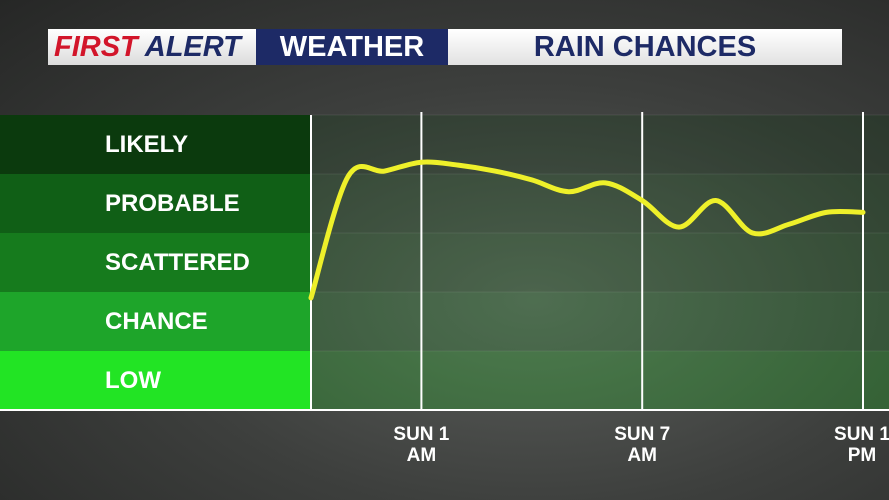 The width and height of the screenshot is (889, 500). I want to click on y-tick-label: CHANCE, so click(156, 321).